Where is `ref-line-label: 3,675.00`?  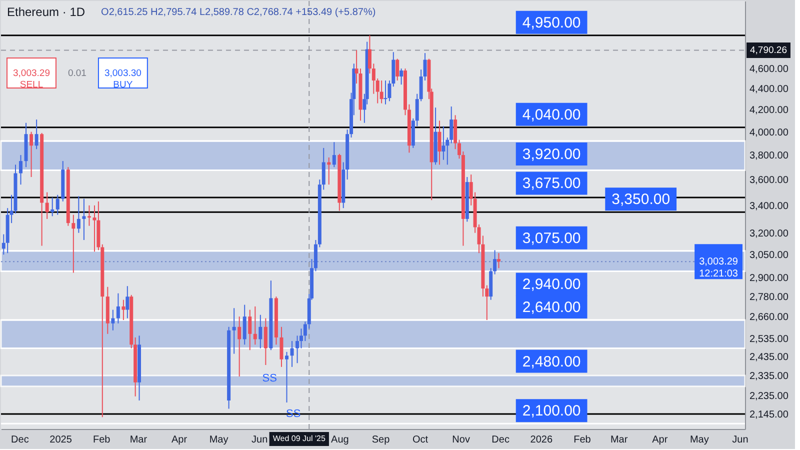 ref-line-label: 3,675.00 is located at coordinates (551, 183).